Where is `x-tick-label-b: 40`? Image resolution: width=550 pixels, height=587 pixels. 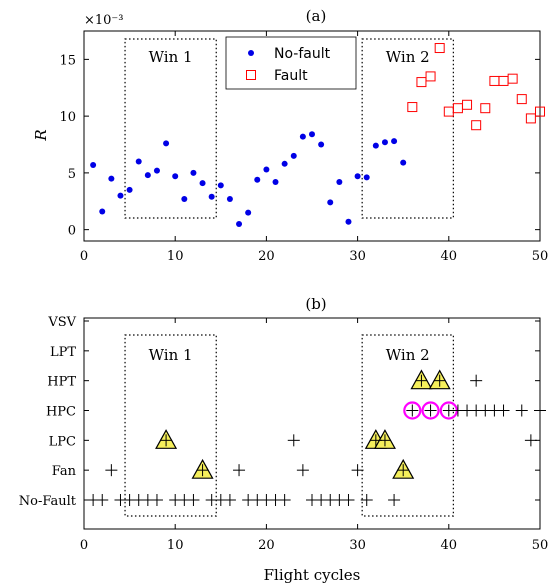
x-tick-label-b: 40 is located at coordinates (449, 545).